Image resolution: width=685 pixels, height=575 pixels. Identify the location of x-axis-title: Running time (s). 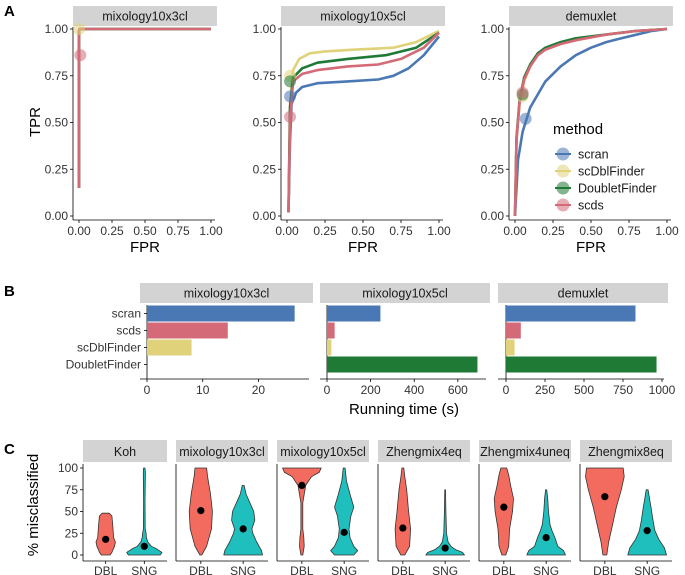
(404, 409).